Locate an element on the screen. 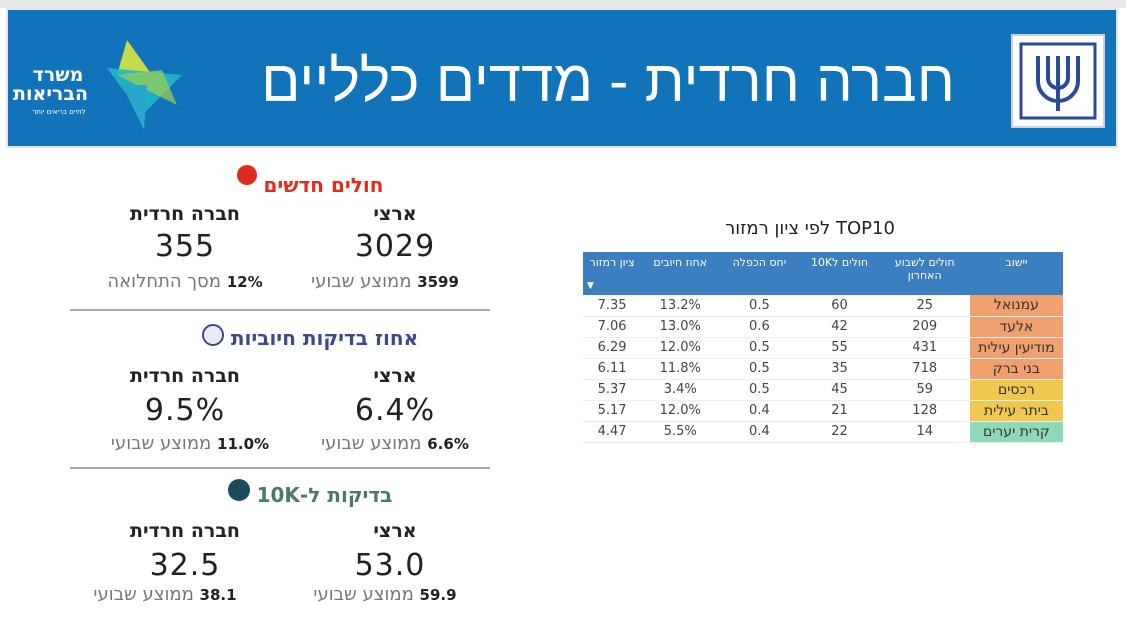 Image resolution: width=1126 pixels, height=624 pixels. section-tests-per-10k-title: בדיקות ל-10K is located at coordinates (310, 493).